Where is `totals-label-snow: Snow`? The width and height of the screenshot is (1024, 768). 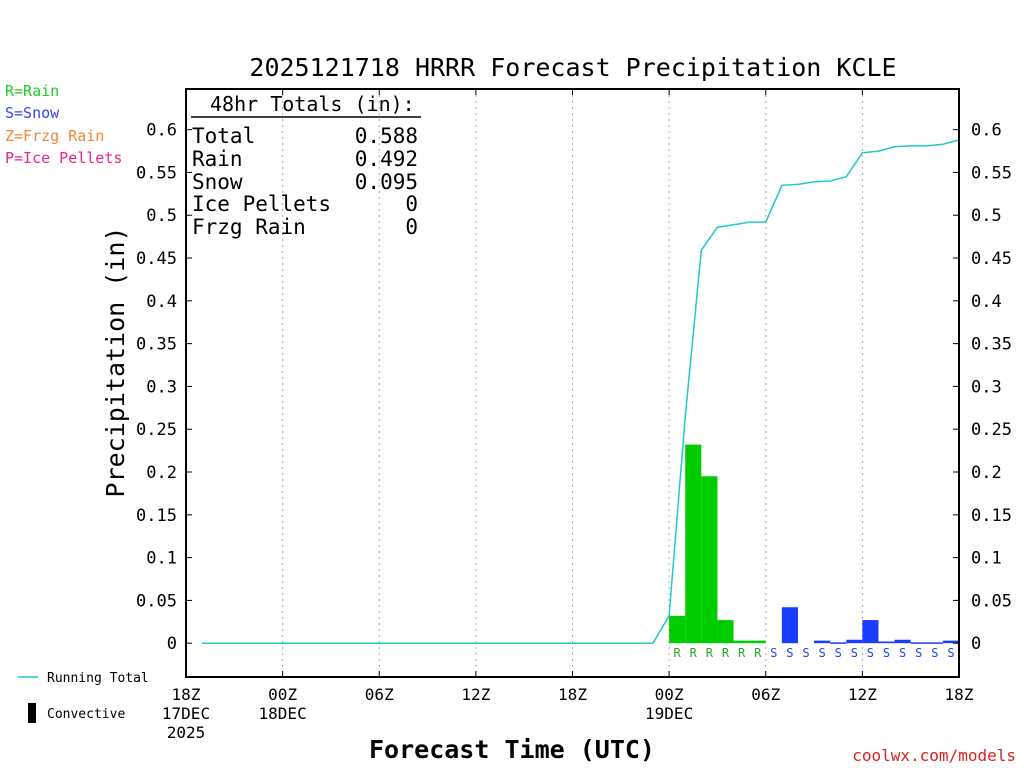 totals-label-snow: Snow is located at coordinates (217, 182).